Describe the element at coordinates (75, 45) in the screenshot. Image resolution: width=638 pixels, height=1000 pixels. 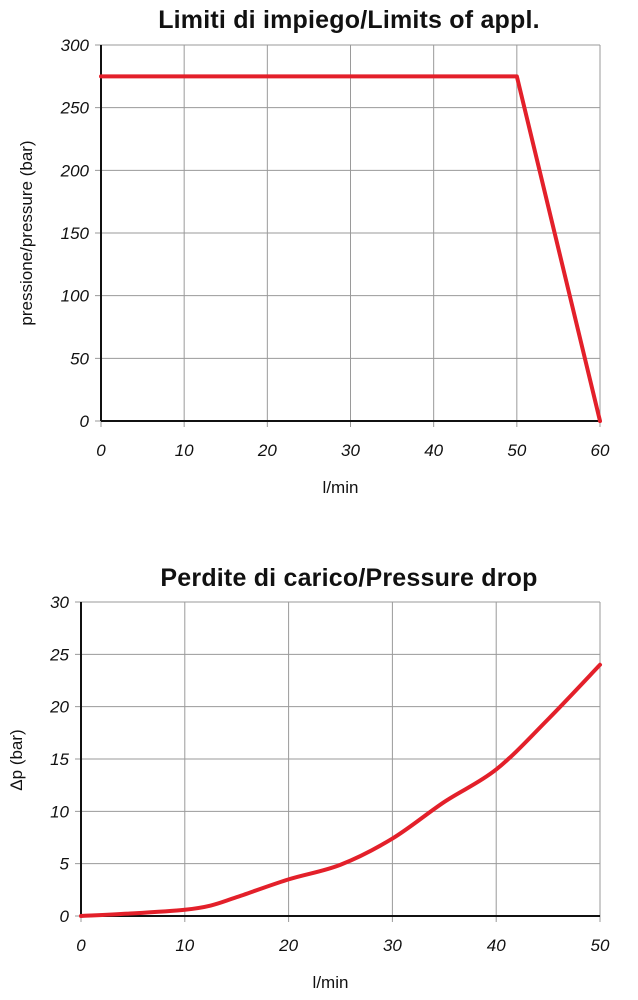
I see `y-tick-label: 300` at that location.